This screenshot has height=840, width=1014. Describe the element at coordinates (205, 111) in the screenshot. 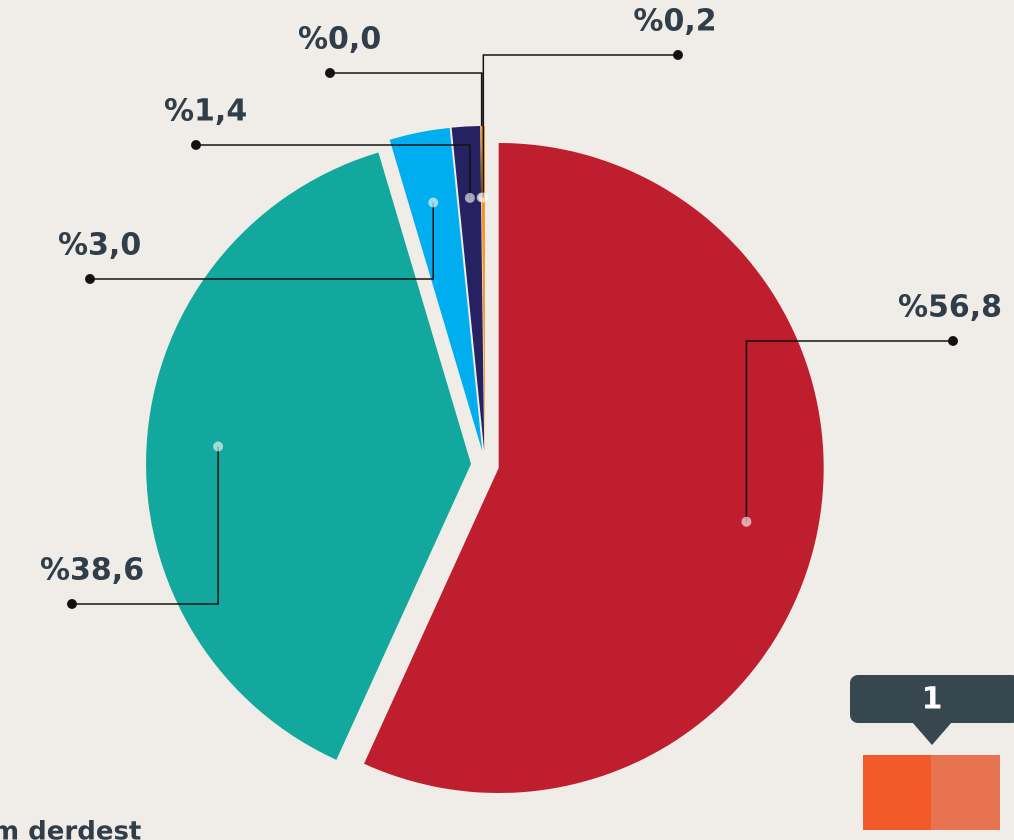

I see `value-label: %1,4` at that location.